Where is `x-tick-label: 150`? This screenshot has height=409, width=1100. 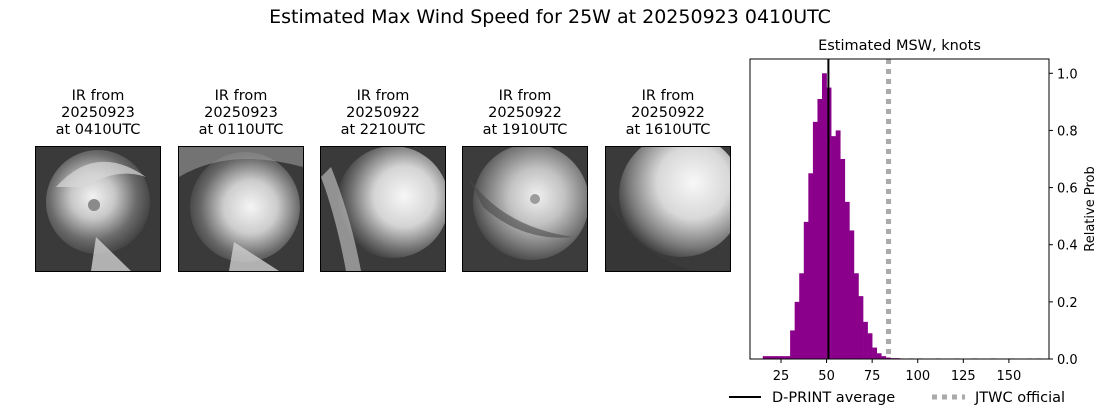
x-tick-label: 150 is located at coordinates (1008, 376).